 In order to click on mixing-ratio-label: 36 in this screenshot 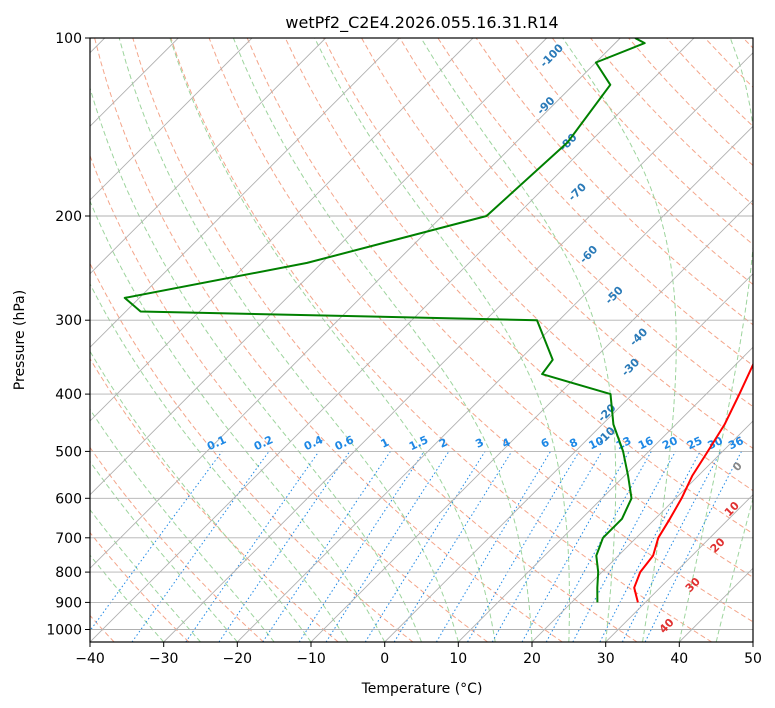, I will do `click(736, 443)`.